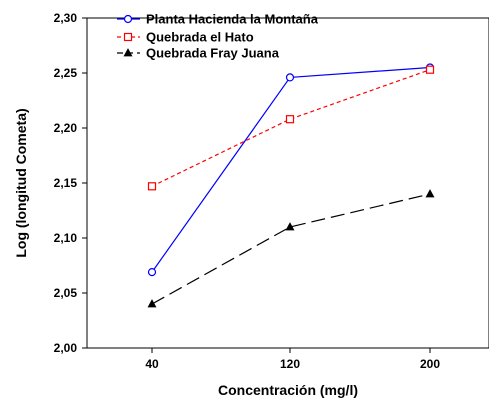  What do you see at coordinates (430, 364) in the screenshot?
I see `x-tick-label: 200` at bounding box center [430, 364].